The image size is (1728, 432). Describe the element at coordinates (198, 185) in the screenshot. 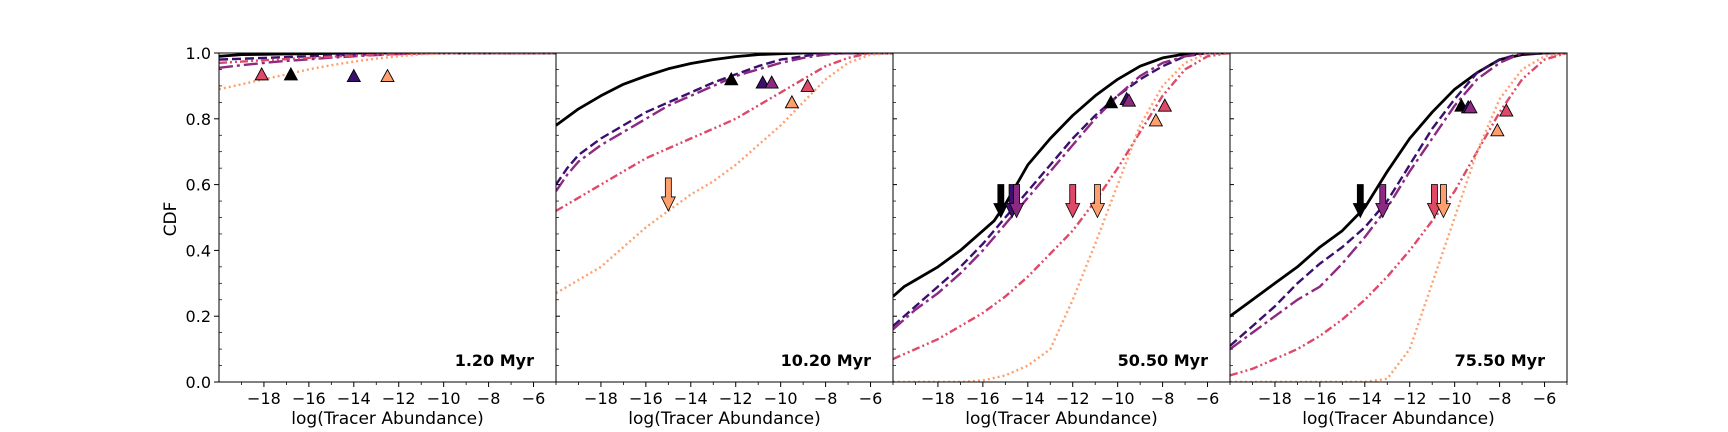

I see `y-tick-label: 0.6` at that location.